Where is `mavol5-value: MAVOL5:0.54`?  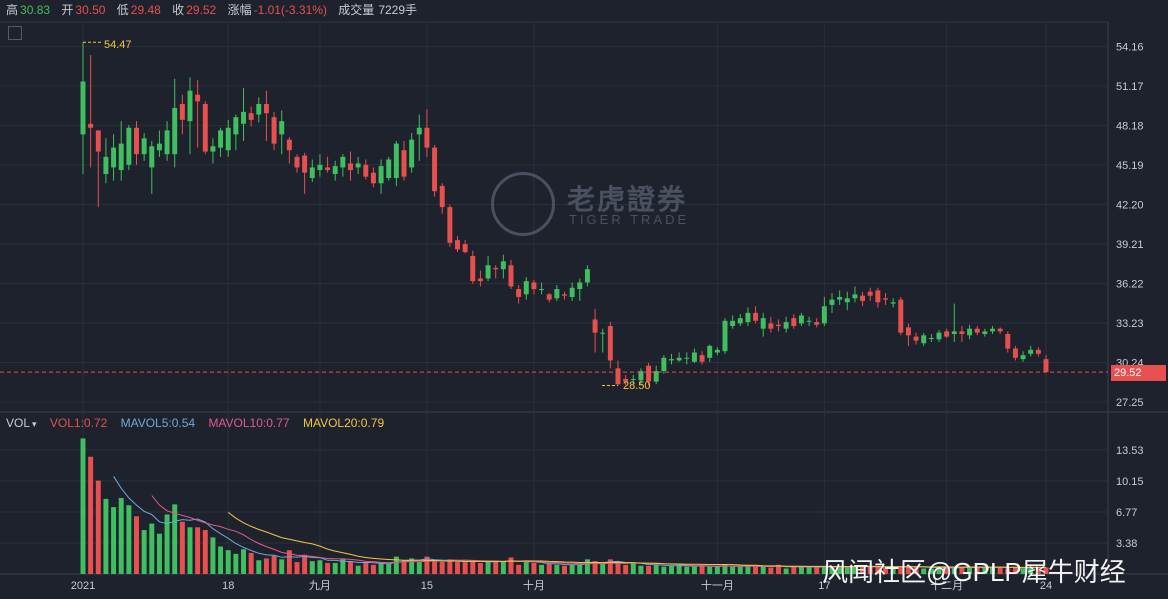
mavol5-value: MAVOL5:0.54 is located at coordinates (158, 423).